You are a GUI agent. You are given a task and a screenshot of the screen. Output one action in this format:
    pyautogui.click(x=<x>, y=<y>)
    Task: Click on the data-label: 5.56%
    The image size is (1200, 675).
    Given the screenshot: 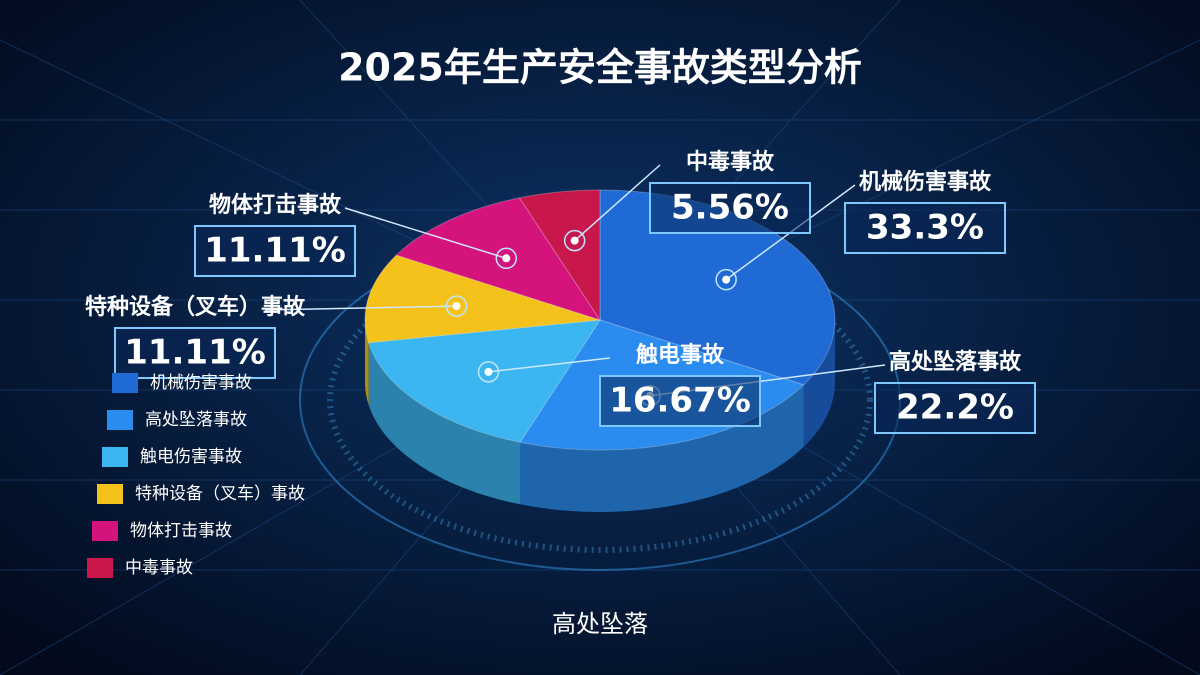 What is the action you would take?
    pyautogui.click(x=730, y=208)
    